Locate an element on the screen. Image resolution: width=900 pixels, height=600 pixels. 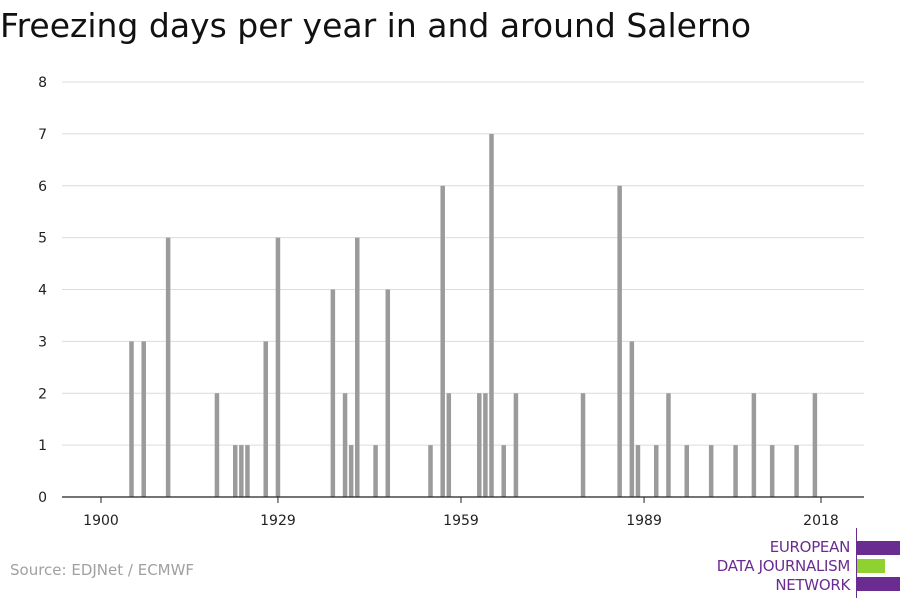
bar-2010 is located at coordinates (772, 471).